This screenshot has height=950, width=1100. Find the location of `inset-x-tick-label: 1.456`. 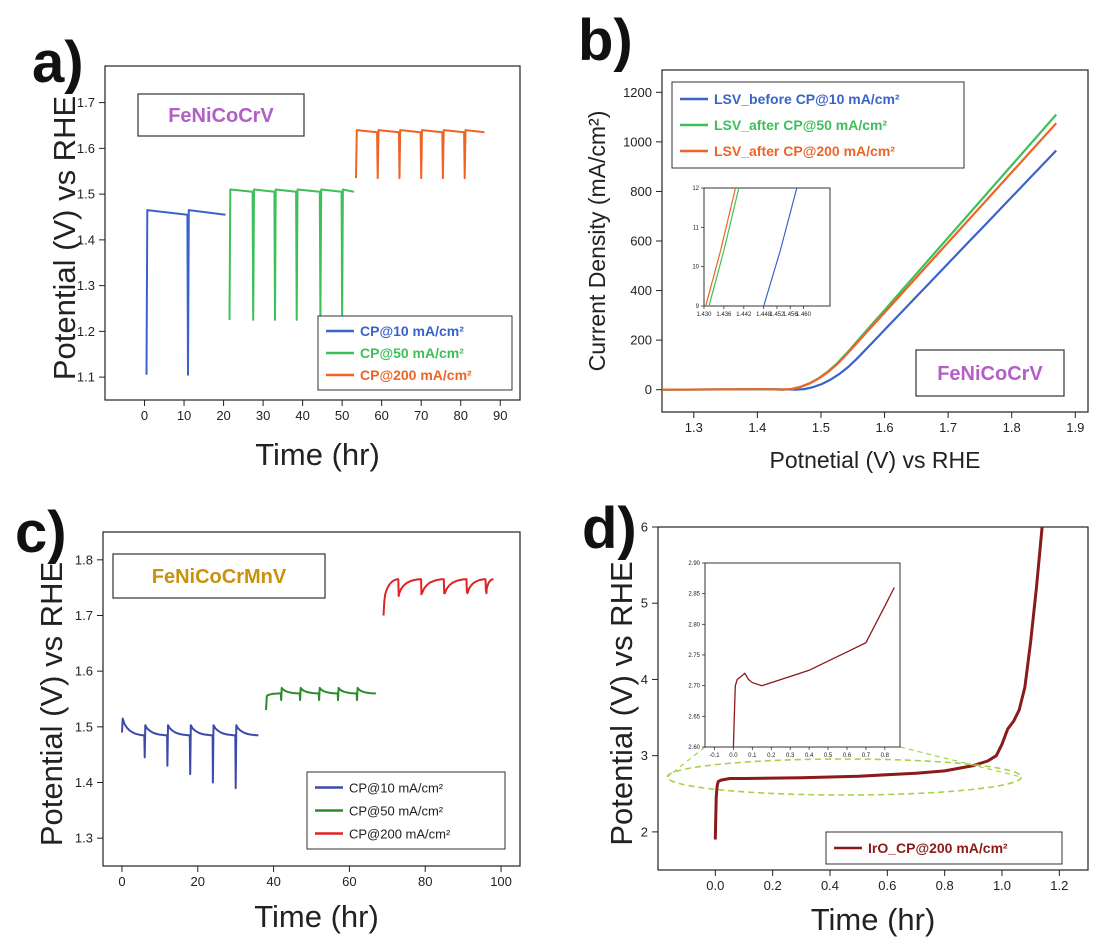

inset-x-tick-label: 1.456 is located at coordinates (791, 315).